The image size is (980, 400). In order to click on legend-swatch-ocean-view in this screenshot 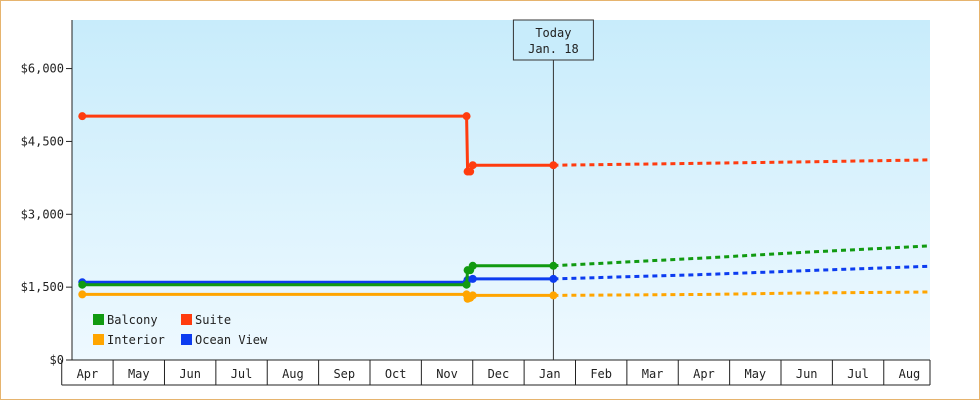, I will do `click(186, 339)`.